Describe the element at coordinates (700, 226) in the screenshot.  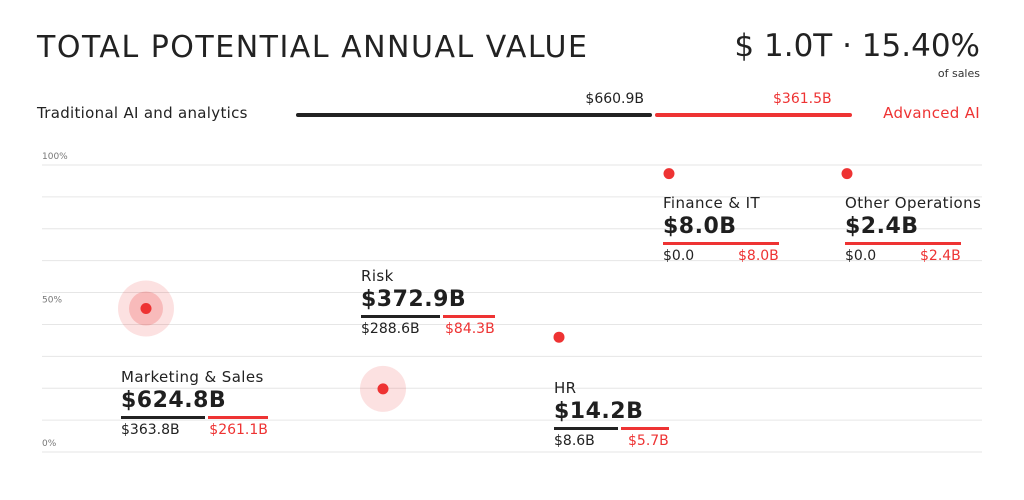
I see `category-total: $8.0B` at that location.